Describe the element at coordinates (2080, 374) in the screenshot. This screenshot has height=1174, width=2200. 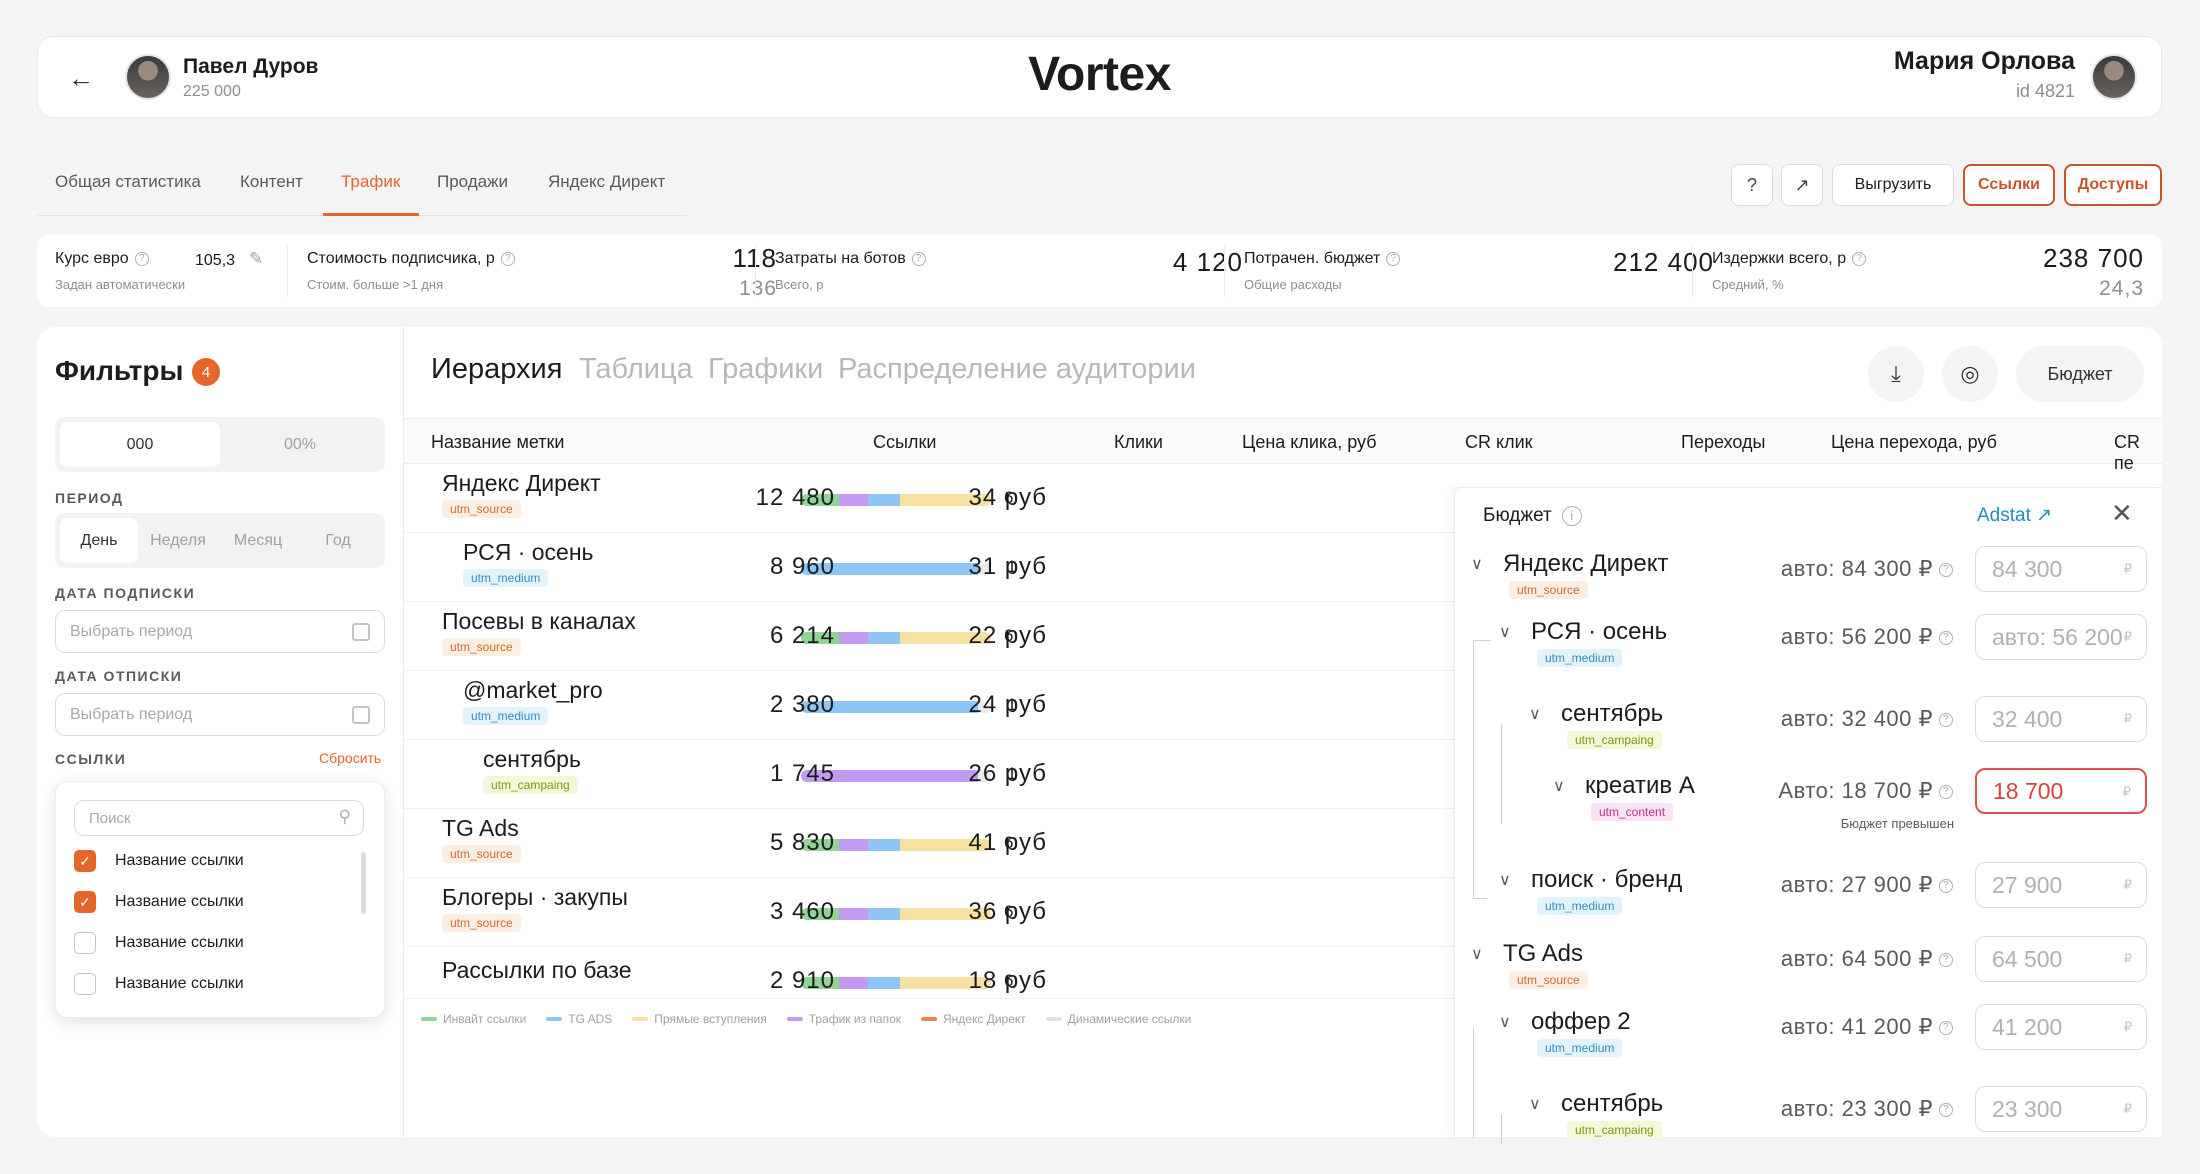
I see `budget-button: Бюджет` at that location.